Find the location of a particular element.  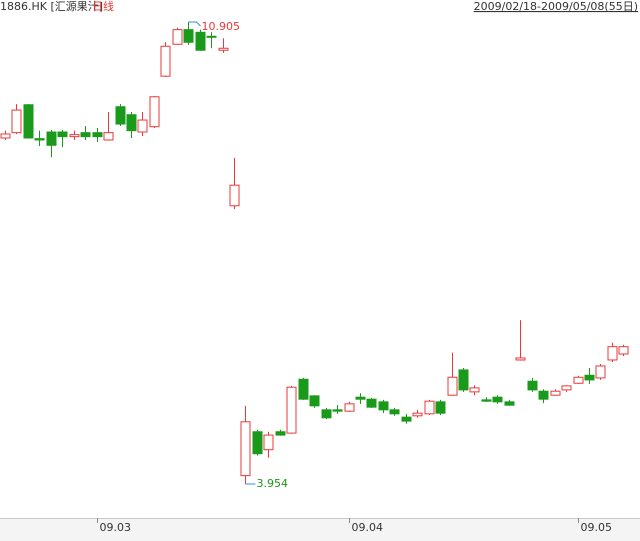

x-tick-label: 09.05 is located at coordinates (597, 527).